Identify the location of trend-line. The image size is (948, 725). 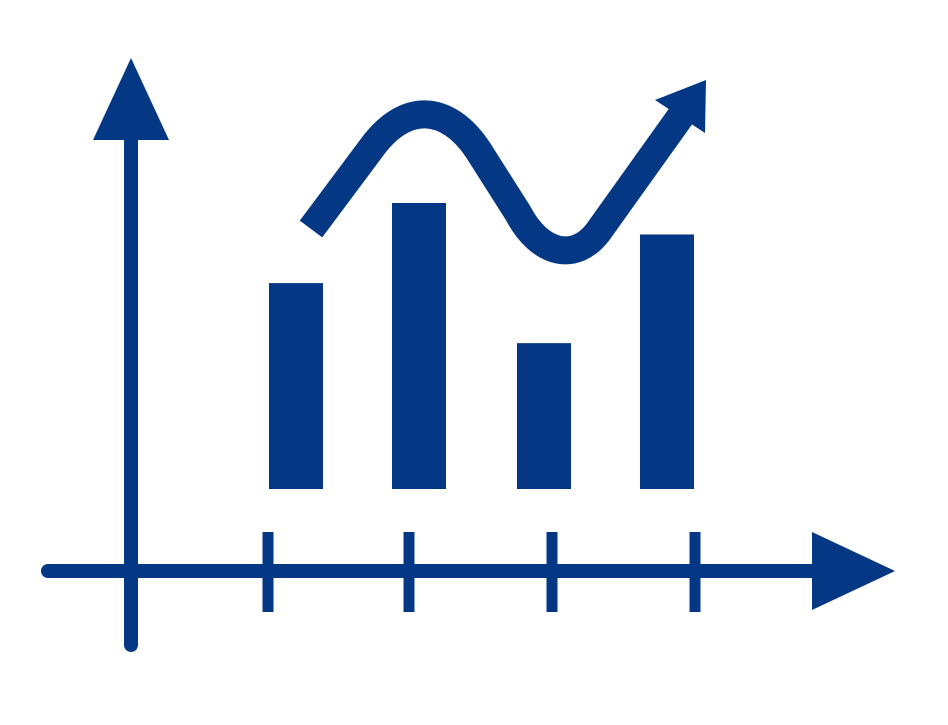
(497, 182).